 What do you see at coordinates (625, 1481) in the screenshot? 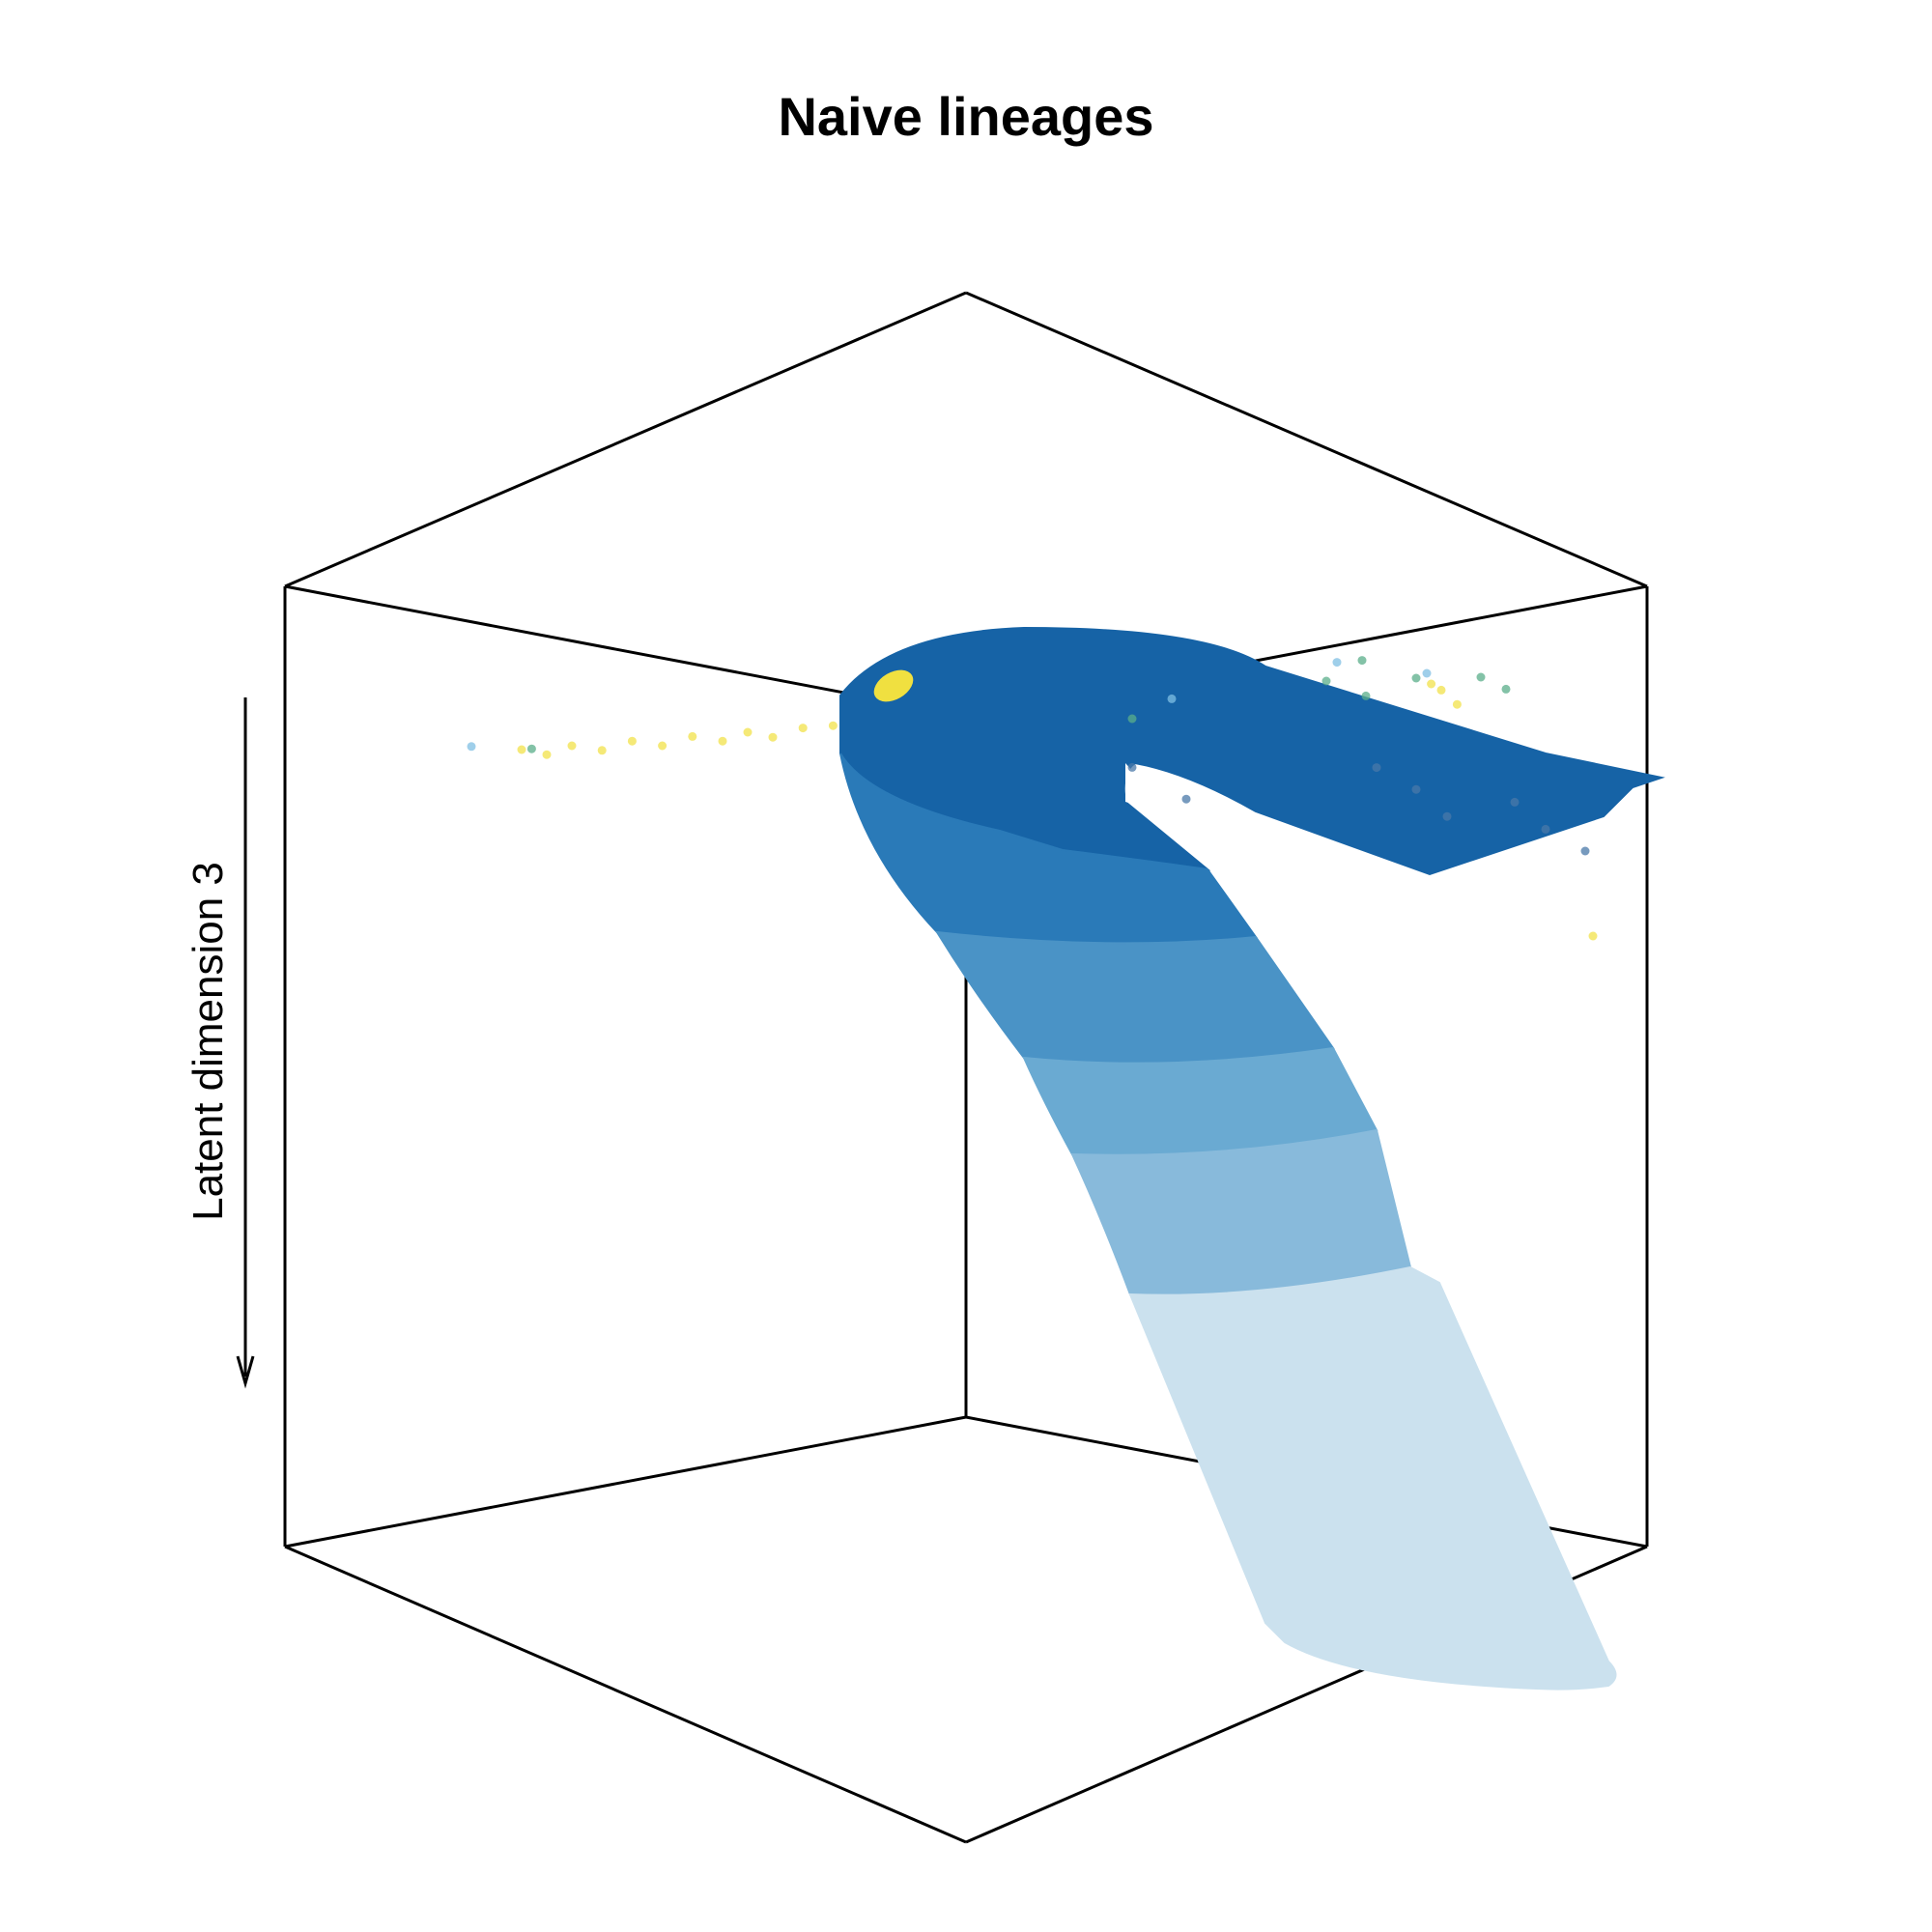
I see `box-edge-back-bottom-left` at bounding box center [625, 1481].